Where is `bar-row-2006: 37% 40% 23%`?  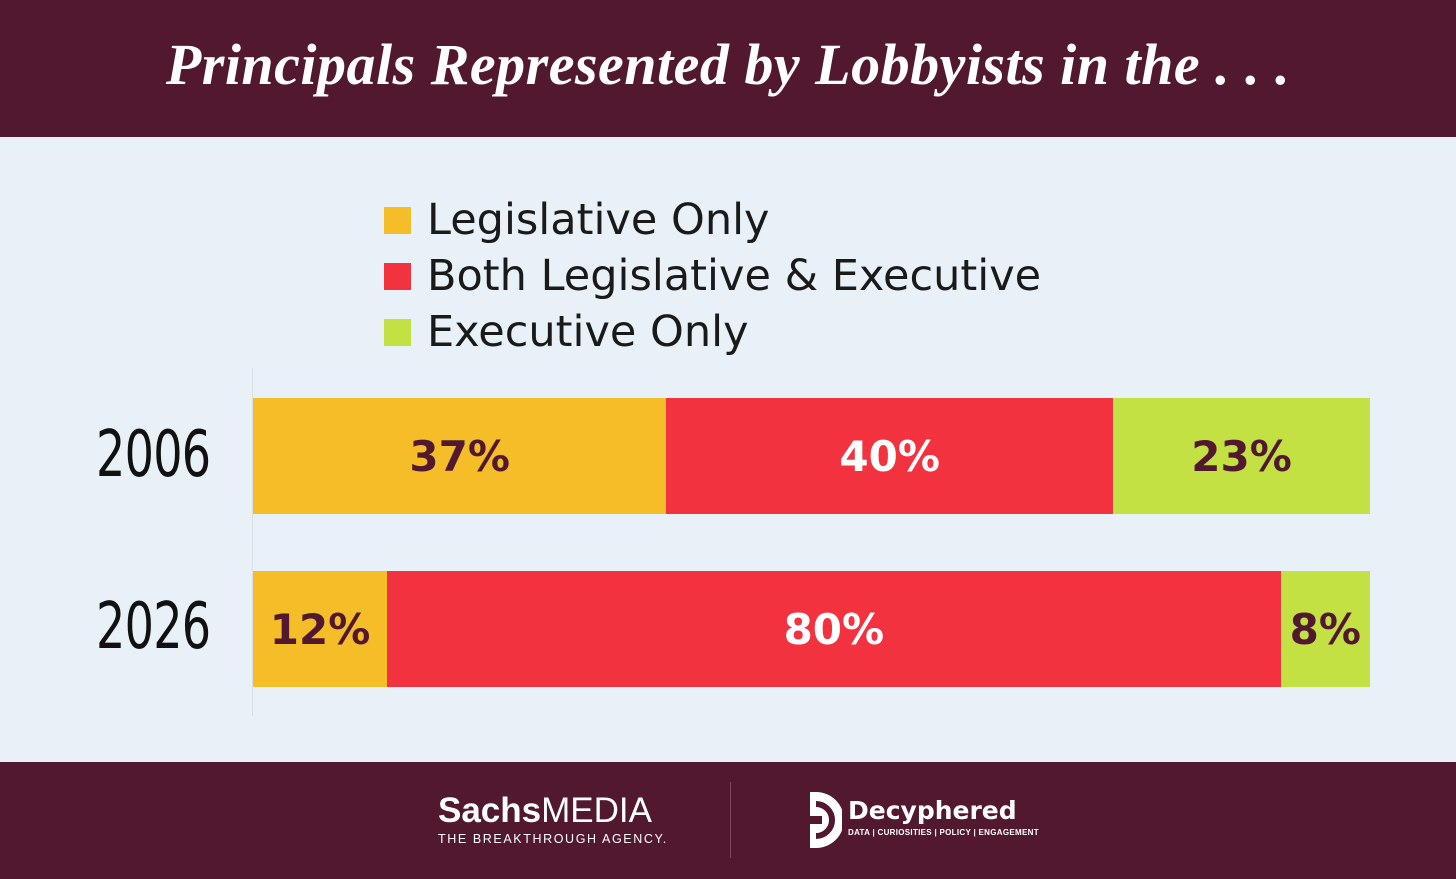
bar-row-2006: 37% 40% 23% is located at coordinates (811, 456).